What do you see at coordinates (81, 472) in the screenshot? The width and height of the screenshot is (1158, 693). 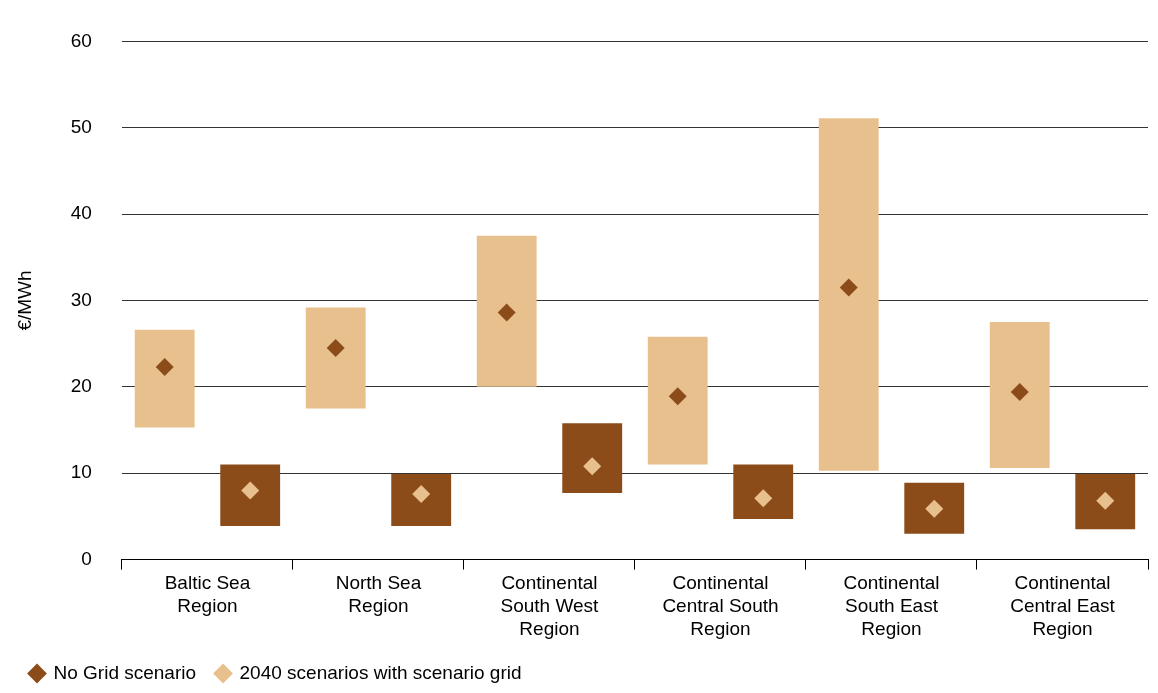 I see `y-tick-label: 10` at bounding box center [81, 472].